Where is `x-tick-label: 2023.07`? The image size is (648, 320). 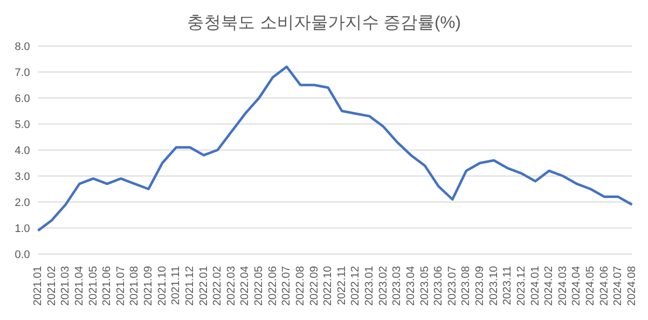 x-tick-label: 2023.07 is located at coordinates (452, 286).